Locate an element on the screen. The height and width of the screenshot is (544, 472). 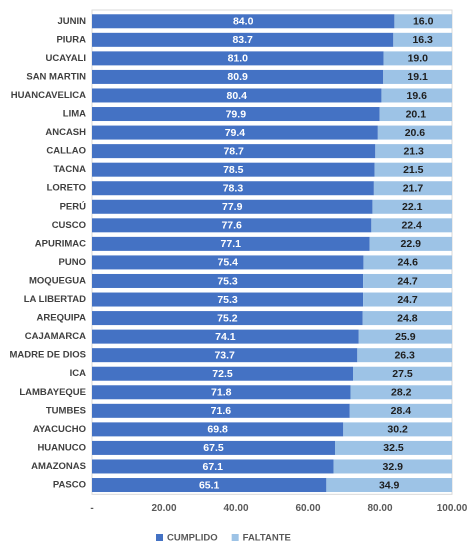
data-label: 19.6 is located at coordinates (417, 96).